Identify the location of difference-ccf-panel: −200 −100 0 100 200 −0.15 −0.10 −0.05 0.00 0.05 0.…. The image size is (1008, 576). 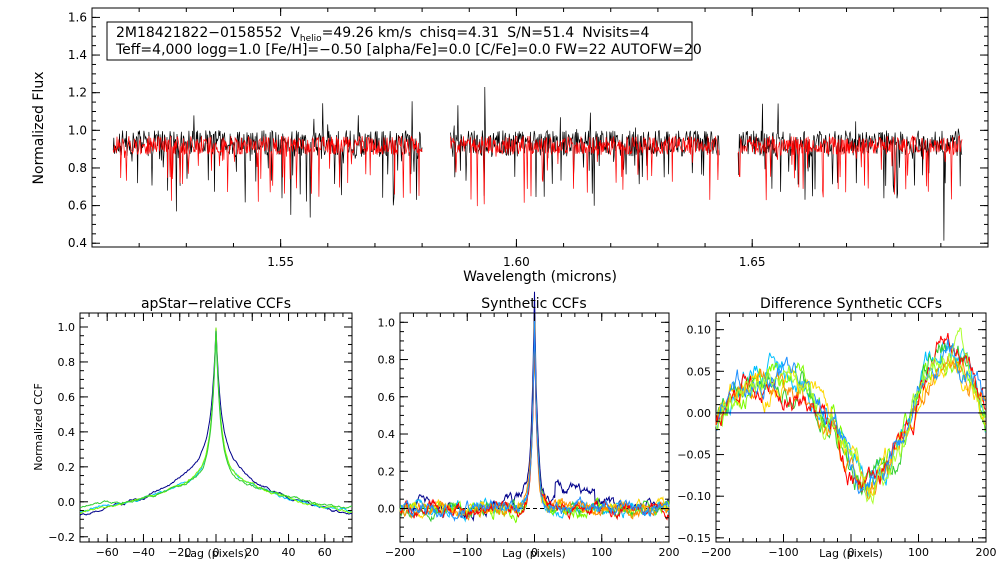
(836, 428).